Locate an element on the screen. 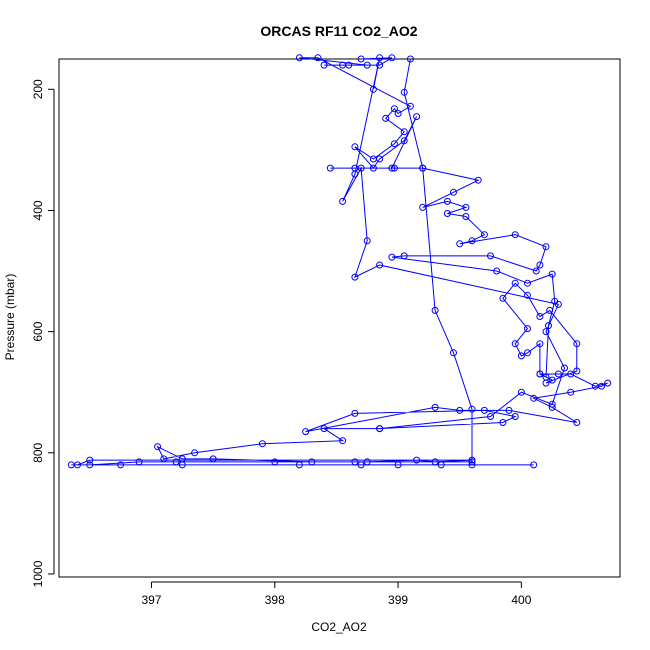 Image resolution: width=650 pixels, height=650 pixels. x-tick-label: 399 is located at coordinates (398, 600).